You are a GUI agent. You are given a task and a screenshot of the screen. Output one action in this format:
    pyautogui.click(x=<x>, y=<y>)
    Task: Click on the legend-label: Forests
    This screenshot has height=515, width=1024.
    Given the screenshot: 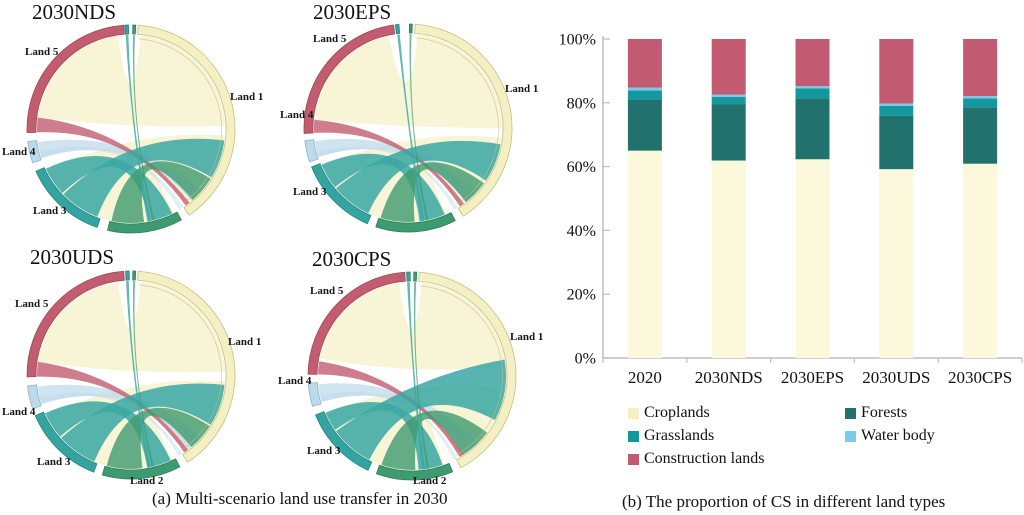 What is the action you would take?
    pyautogui.click(x=884, y=412)
    